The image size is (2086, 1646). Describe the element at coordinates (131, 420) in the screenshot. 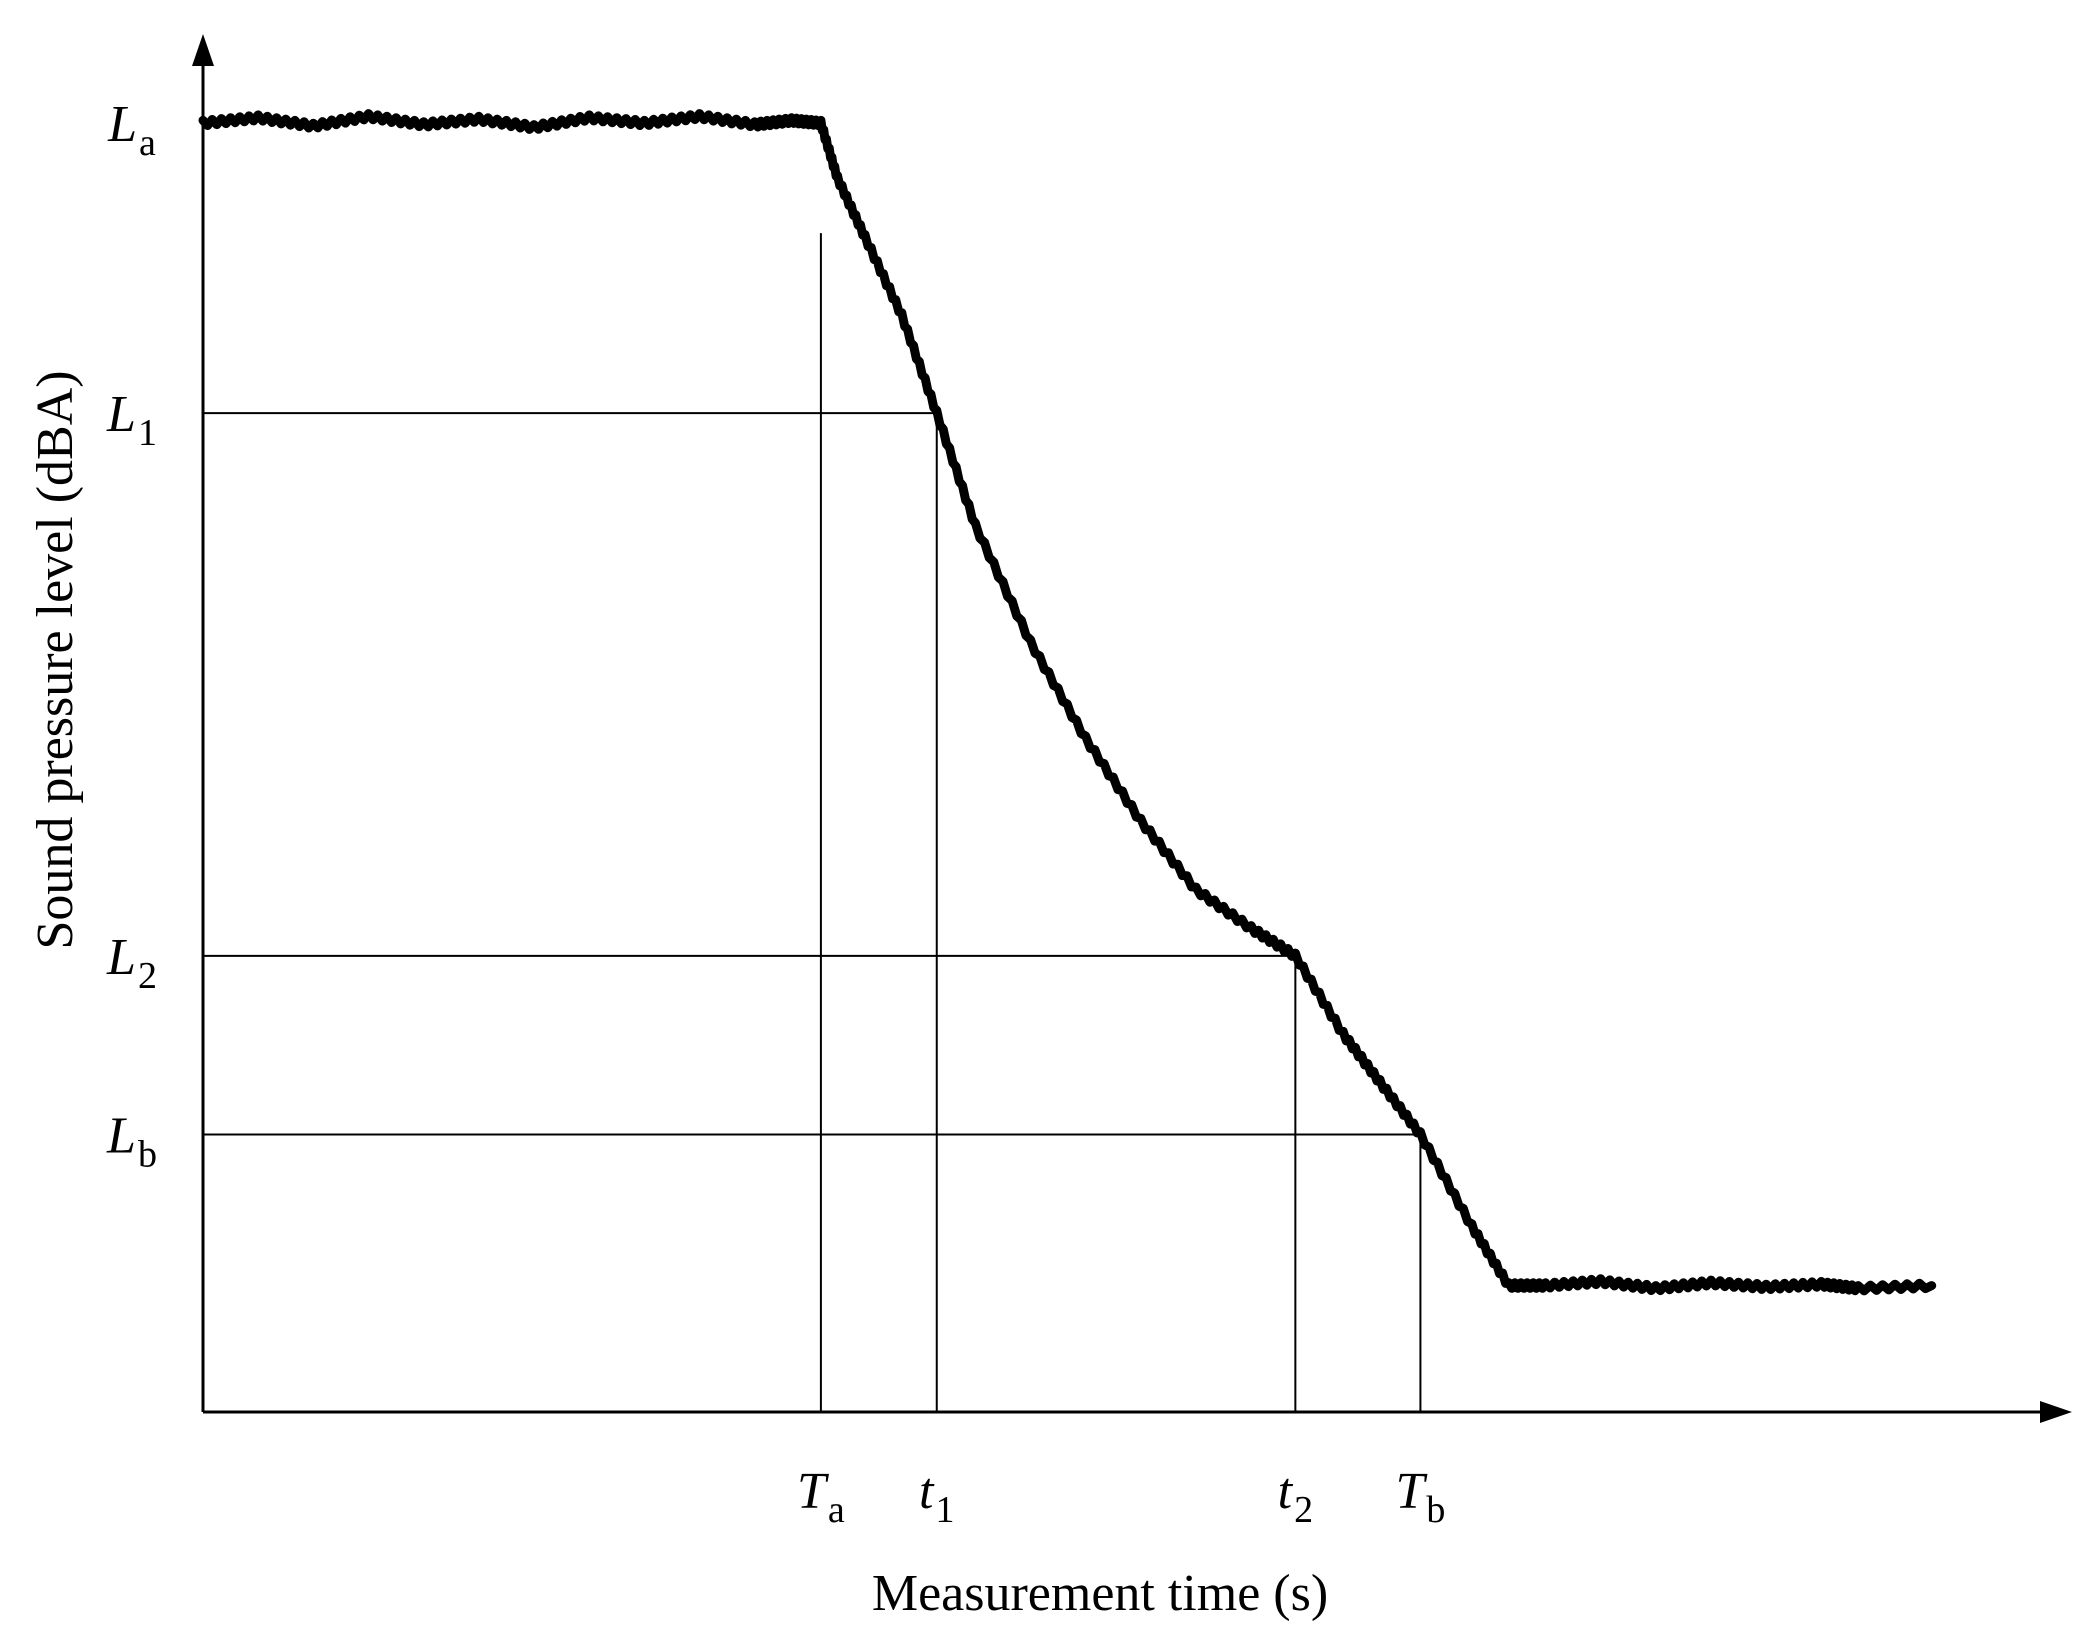

I see `y-marker-label-L1: L1` at that location.